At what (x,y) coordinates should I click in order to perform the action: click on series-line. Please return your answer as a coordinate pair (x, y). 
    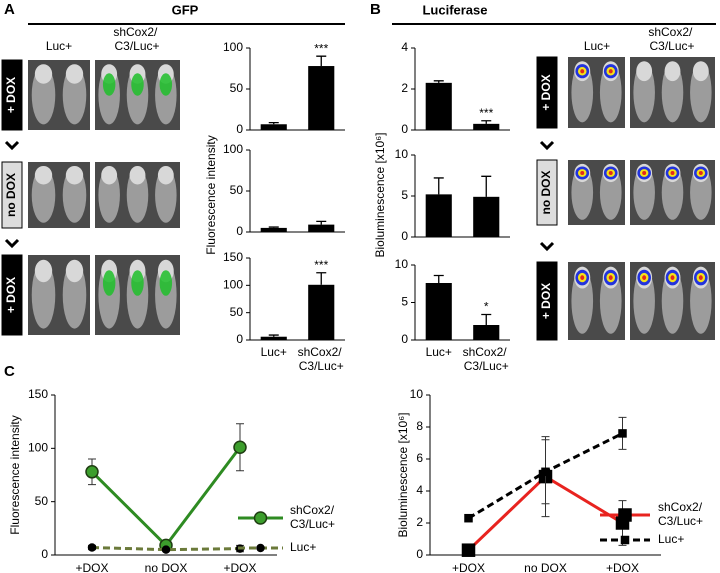
    Looking at the image, I should click on (166, 549).